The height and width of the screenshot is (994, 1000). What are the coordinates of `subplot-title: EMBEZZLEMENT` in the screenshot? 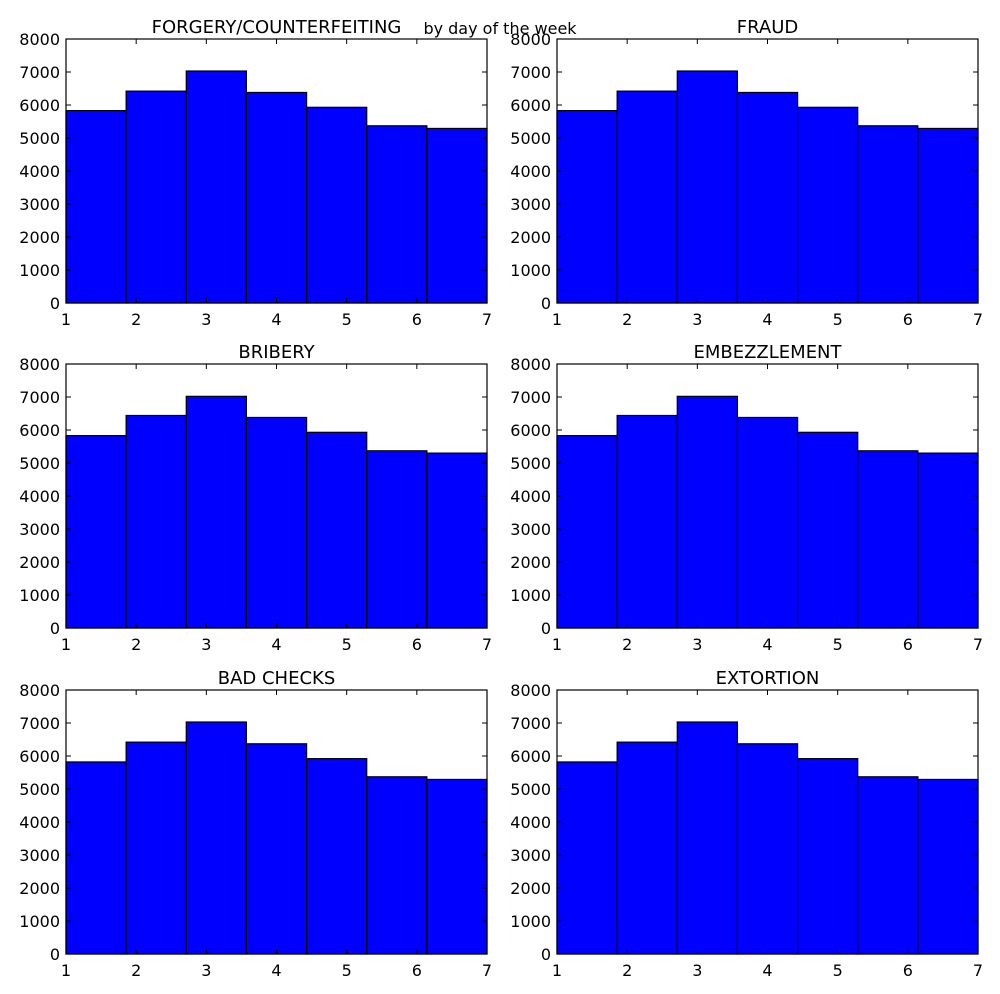 It's located at (767, 352).